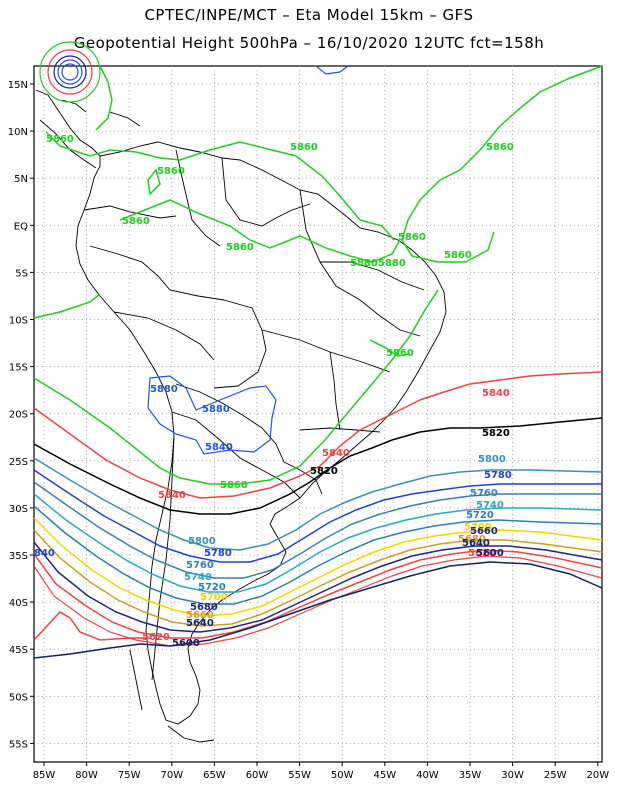 This screenshot has height=800, width=618. I want to click on longitude-tick-label: 30W, so click(512, 775).